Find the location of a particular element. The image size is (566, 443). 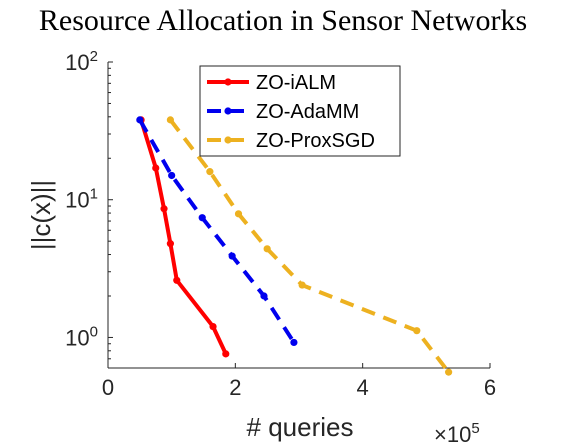

x-exponent-power: 5 is located at coordinates (475, 428).